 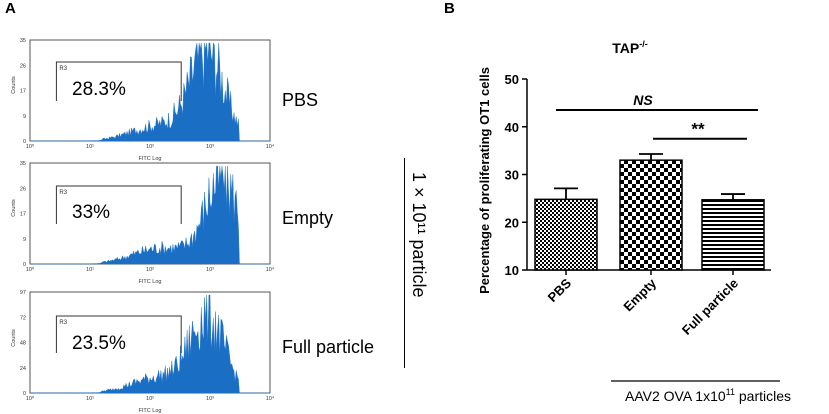 I want to click on x-axis-label-tail: particles, so click(x=763, y=396).